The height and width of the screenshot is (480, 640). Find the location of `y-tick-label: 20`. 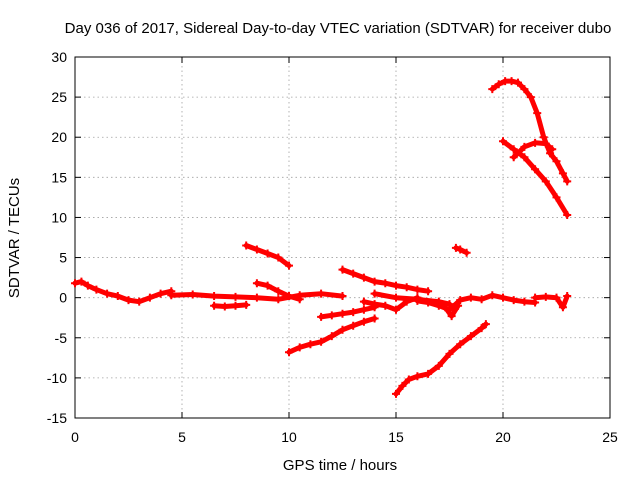

y-tick-label: 20 is located at coordinates (59, 137).